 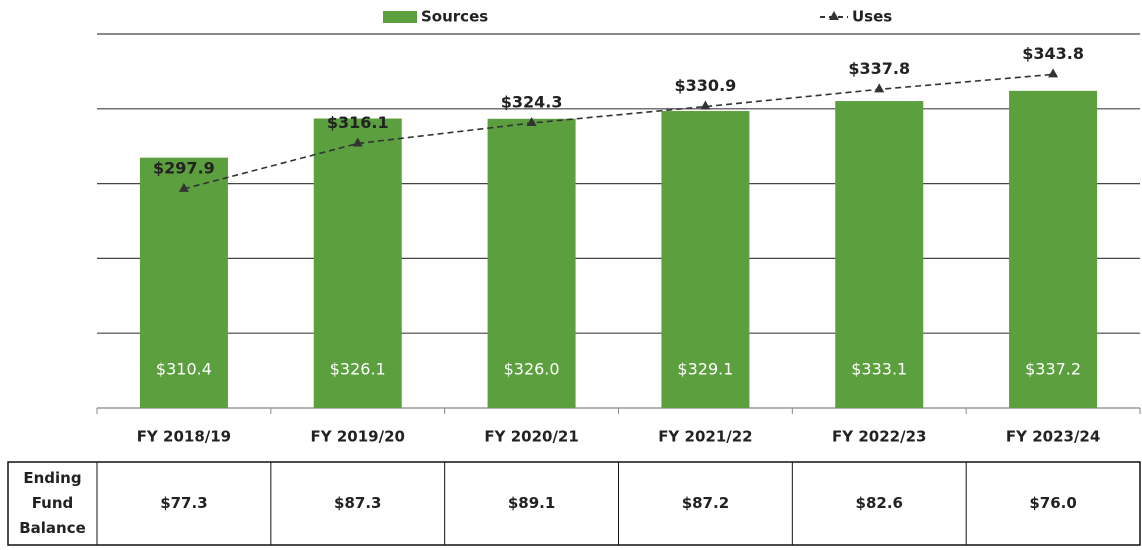 I want to click on bar-value-label: $326.0, so click(x=532, y=369).